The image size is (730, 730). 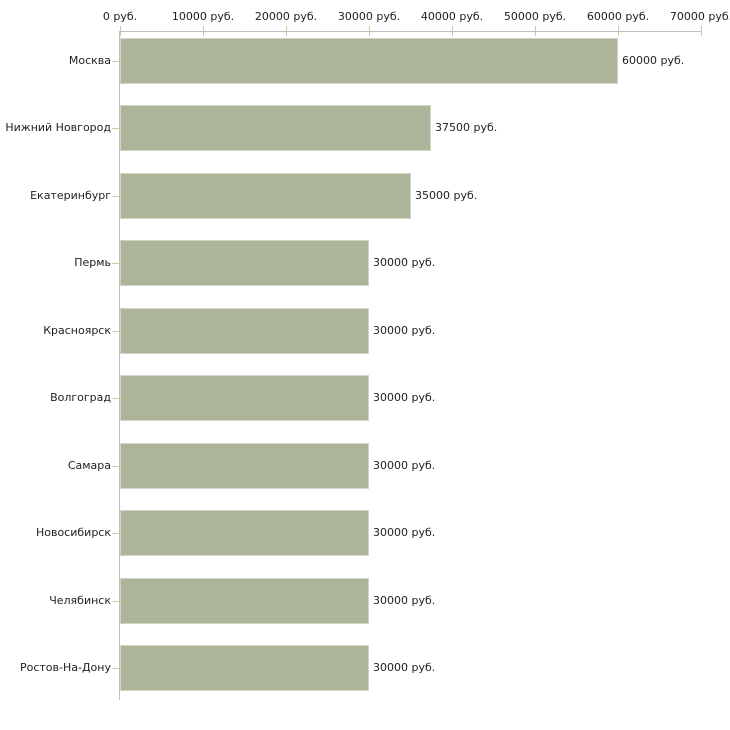 I want to click on x-axis-line, so click(x=410, y=31).